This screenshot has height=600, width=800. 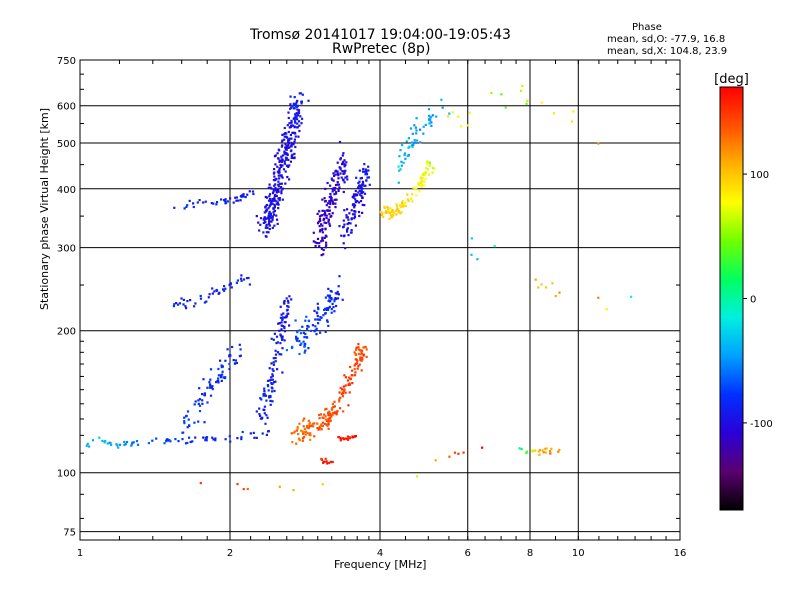 What do you see at coordinates (666, 39) in the screenshot?
I see `stats-o-line: mean, sd,O: -77.9, 16.8` at bounding box center [666, 39].